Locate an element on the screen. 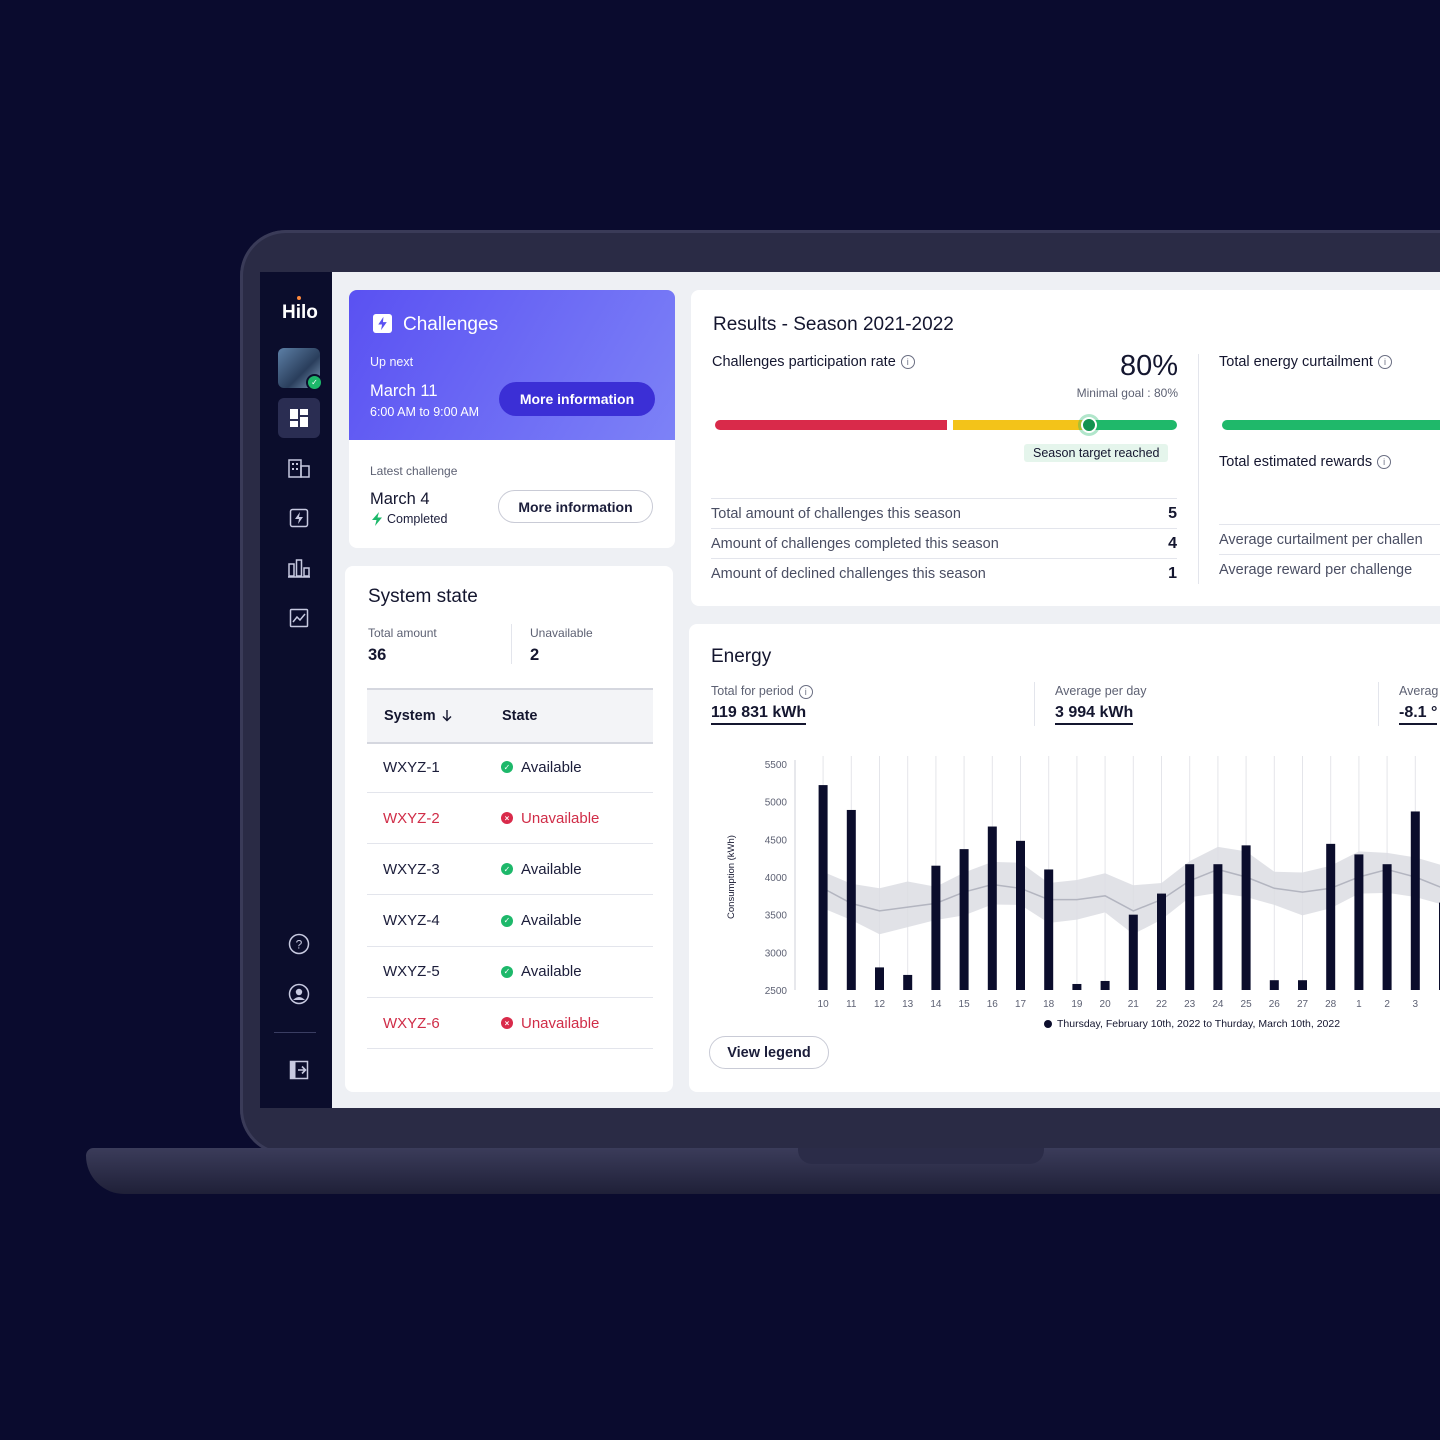 The width and height of the screenshot is (1440, 1440). x-tick-label: 16 is located at coordinates (993, 1004).